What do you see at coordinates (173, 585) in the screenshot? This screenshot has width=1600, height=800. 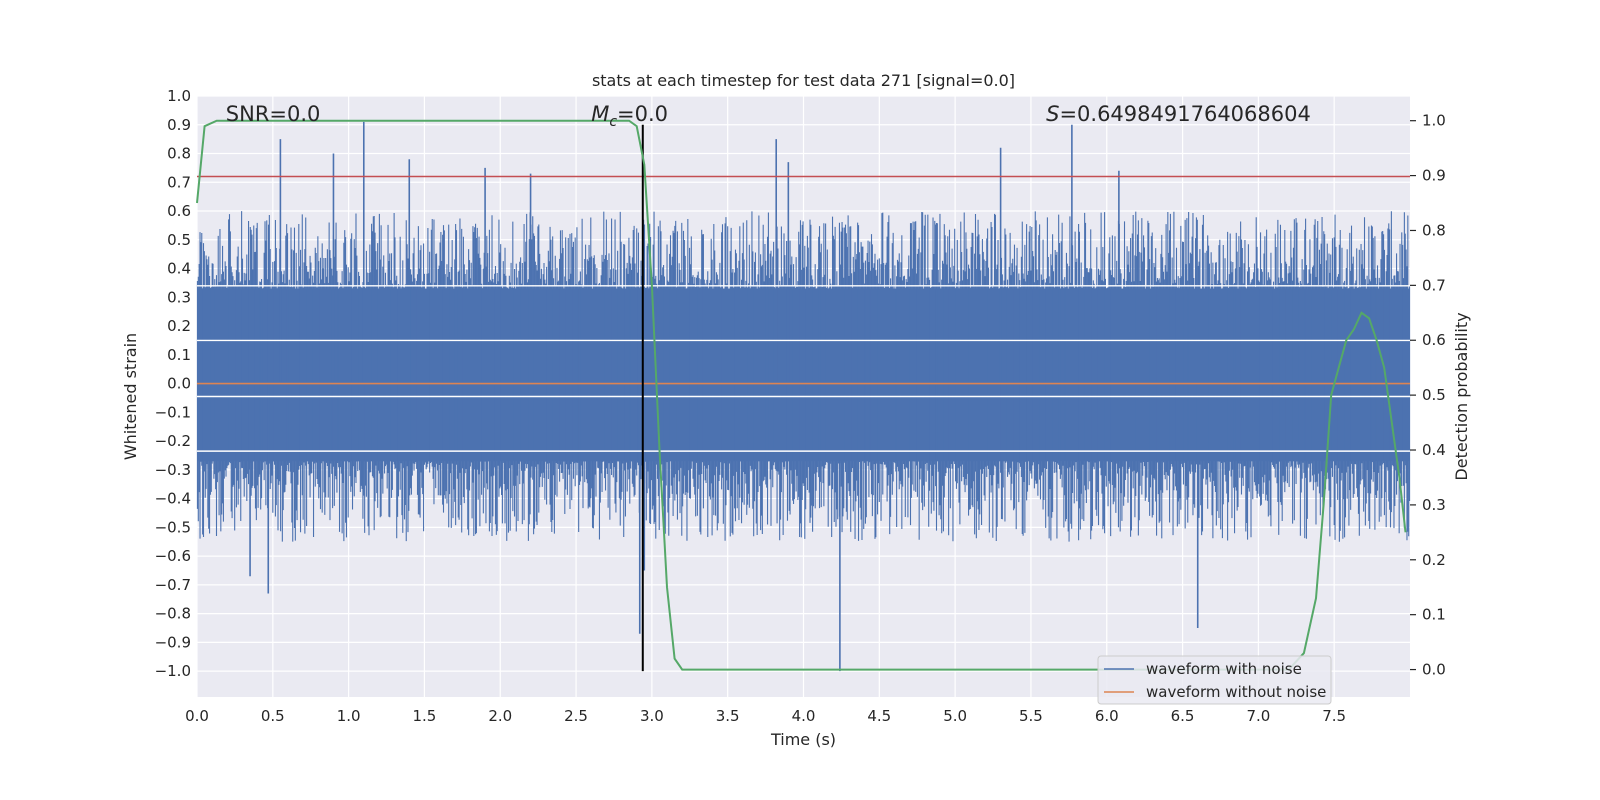 I see `y-tick-label-17: −0.7` at bounding box center [173, 585].